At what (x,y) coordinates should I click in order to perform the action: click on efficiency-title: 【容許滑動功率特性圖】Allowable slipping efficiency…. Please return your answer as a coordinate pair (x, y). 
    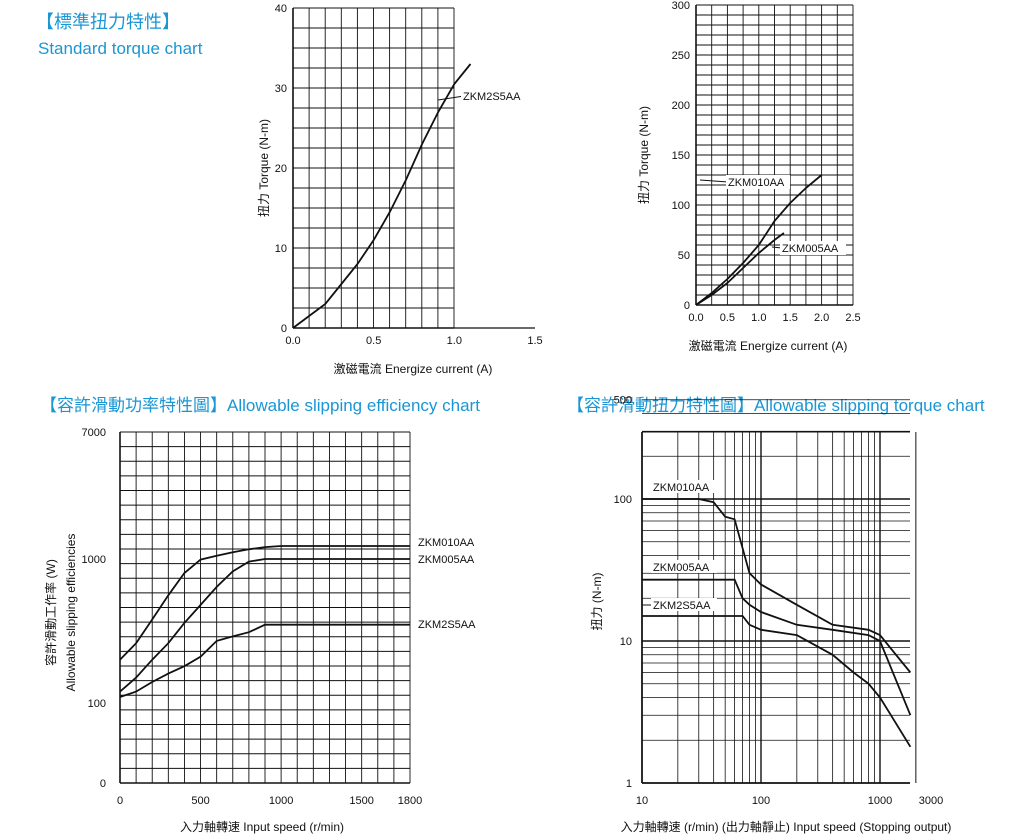
    Looking at the image, I should click on (260, 405).